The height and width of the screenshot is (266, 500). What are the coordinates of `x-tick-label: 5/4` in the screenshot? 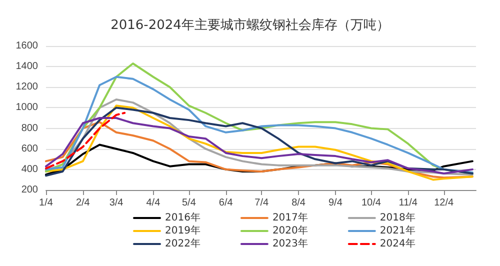 It's located at (189, 203).